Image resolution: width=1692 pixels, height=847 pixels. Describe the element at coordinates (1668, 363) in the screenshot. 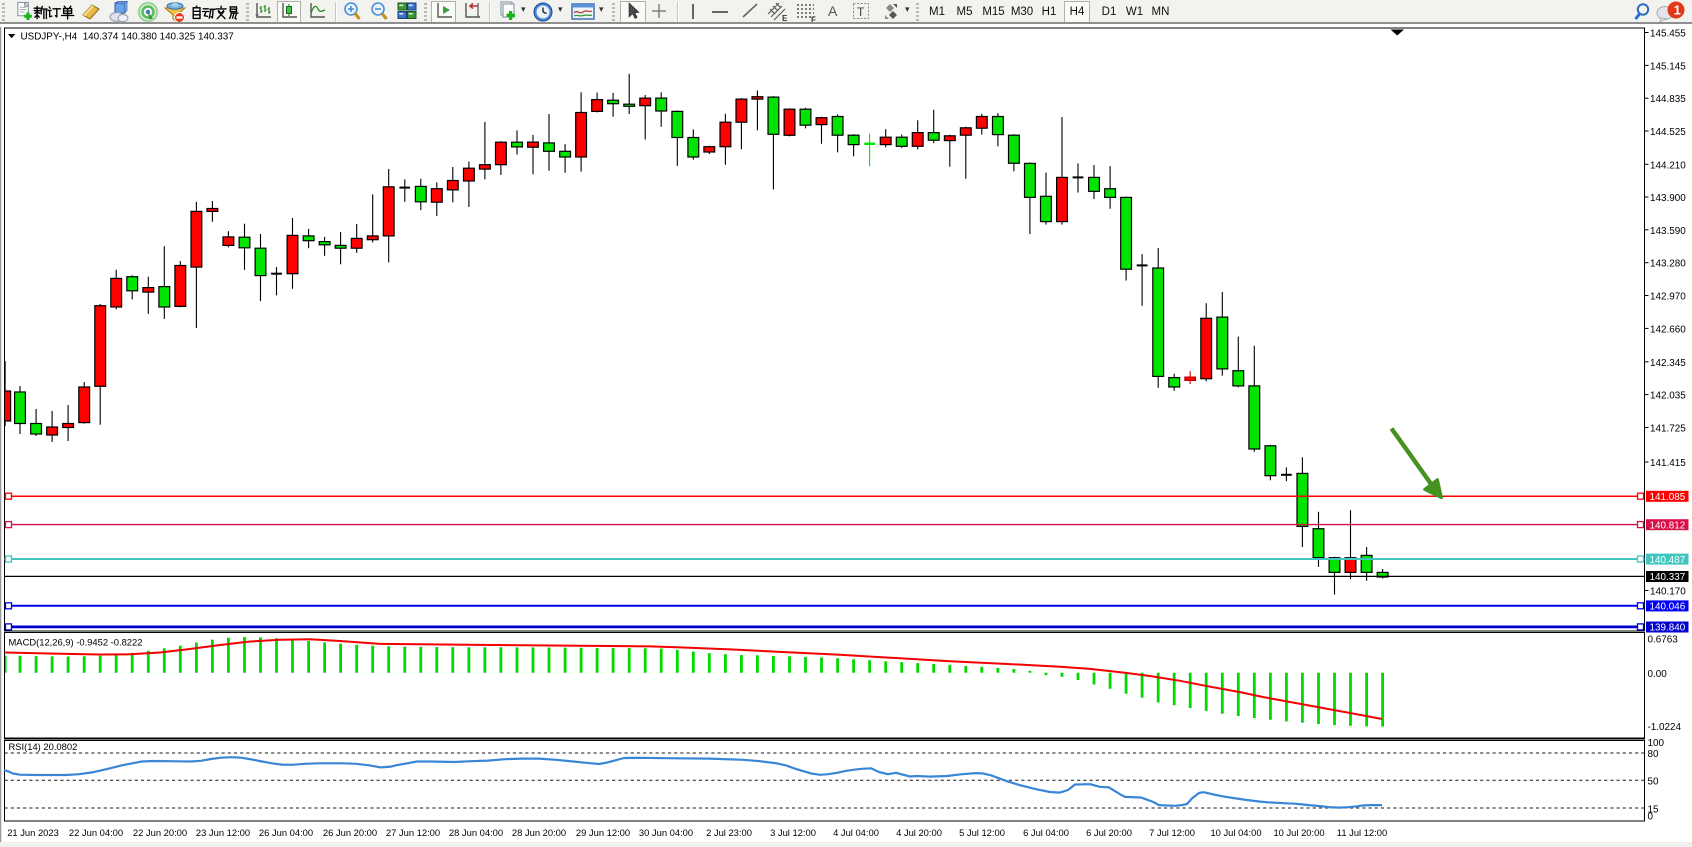

I see `svg-text: 142.345` at that location.